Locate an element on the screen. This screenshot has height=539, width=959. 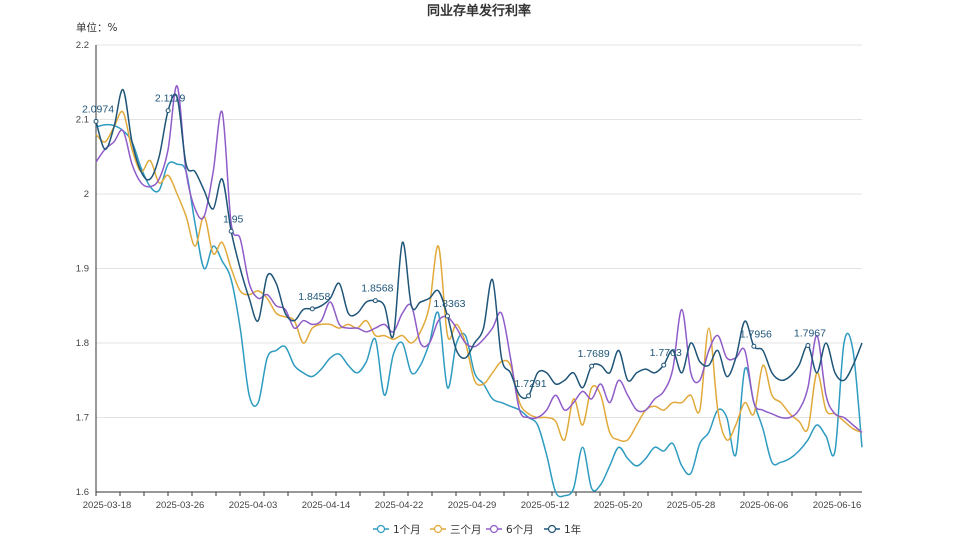
x-tick-label: 2025-04-03 is located at coordinates (253, 505).